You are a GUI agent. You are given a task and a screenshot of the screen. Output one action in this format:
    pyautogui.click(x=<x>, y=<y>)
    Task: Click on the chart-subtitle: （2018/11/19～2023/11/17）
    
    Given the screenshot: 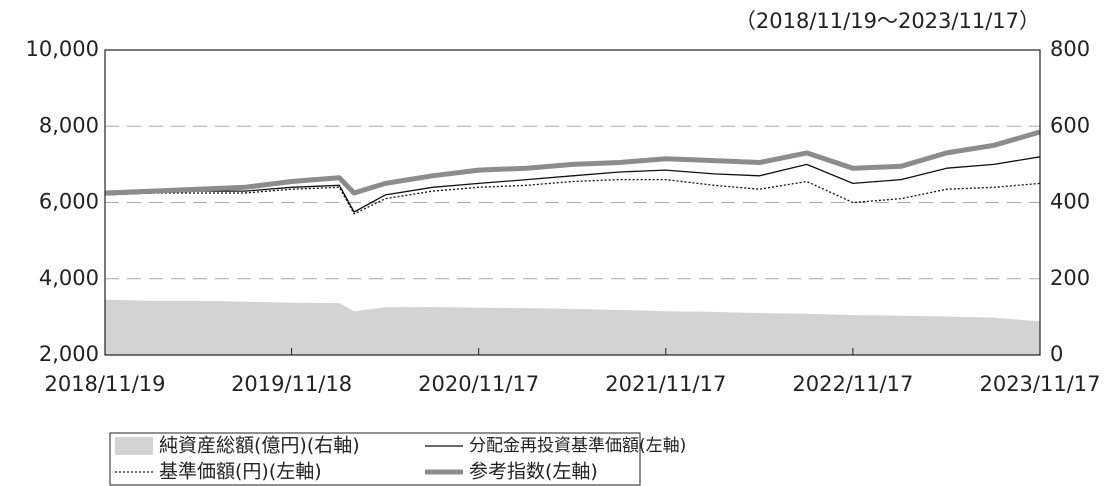 What is the action you would take?
    pyautogui.click(x=887, y=21)
    